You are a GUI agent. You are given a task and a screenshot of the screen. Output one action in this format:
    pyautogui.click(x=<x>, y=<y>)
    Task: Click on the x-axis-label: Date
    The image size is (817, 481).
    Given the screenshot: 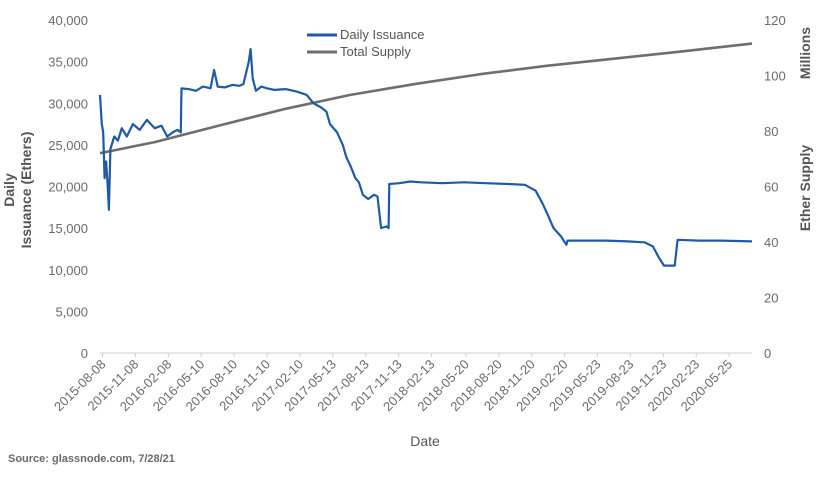 What is the action you would take?
    pyautogui.click(x=425, y=441)
    